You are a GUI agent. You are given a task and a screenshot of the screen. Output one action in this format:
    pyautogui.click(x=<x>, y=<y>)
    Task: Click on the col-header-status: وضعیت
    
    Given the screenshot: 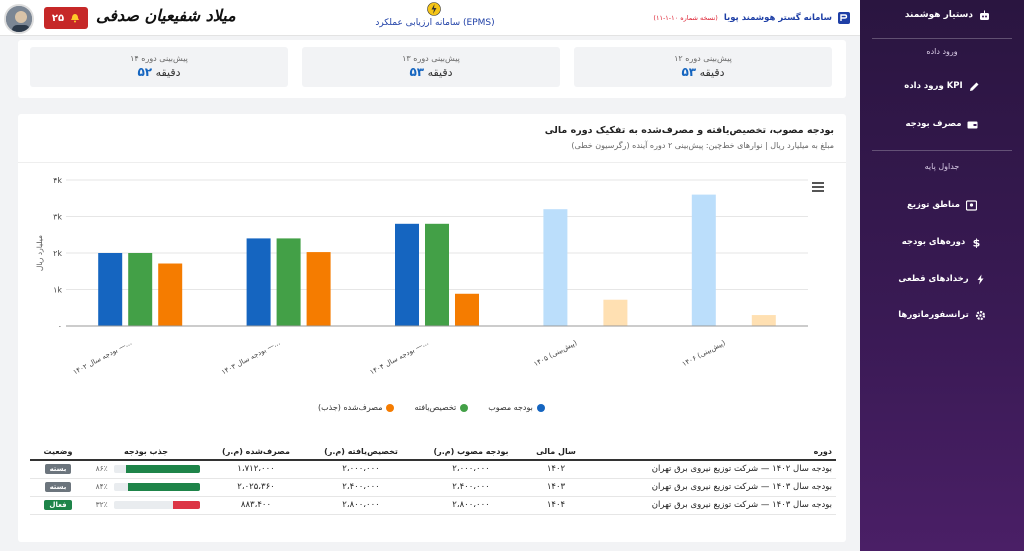 What is the action you would take?
    pyautogui.click(x=58, y=452)
    